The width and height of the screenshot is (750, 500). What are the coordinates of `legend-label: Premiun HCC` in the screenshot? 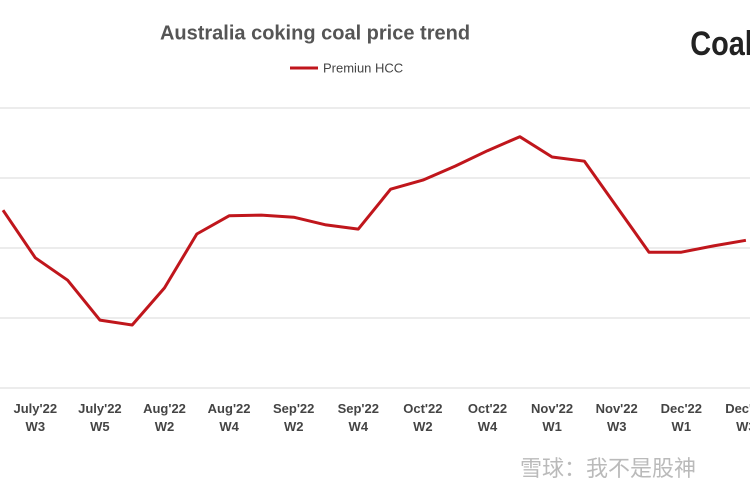 It's located at (363, 67).